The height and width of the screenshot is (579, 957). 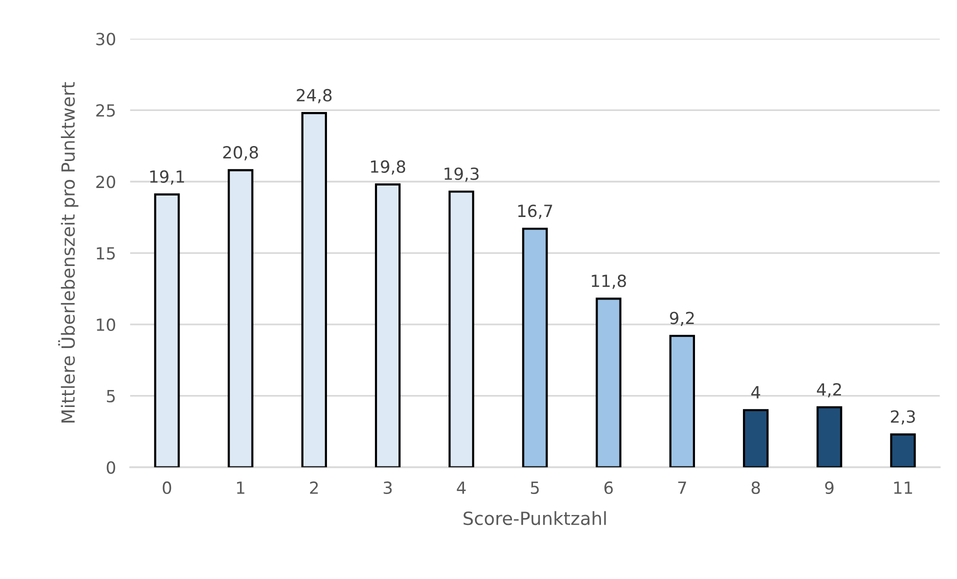 I want to click on y-tick-label: 0, so click(x=111, y=467).